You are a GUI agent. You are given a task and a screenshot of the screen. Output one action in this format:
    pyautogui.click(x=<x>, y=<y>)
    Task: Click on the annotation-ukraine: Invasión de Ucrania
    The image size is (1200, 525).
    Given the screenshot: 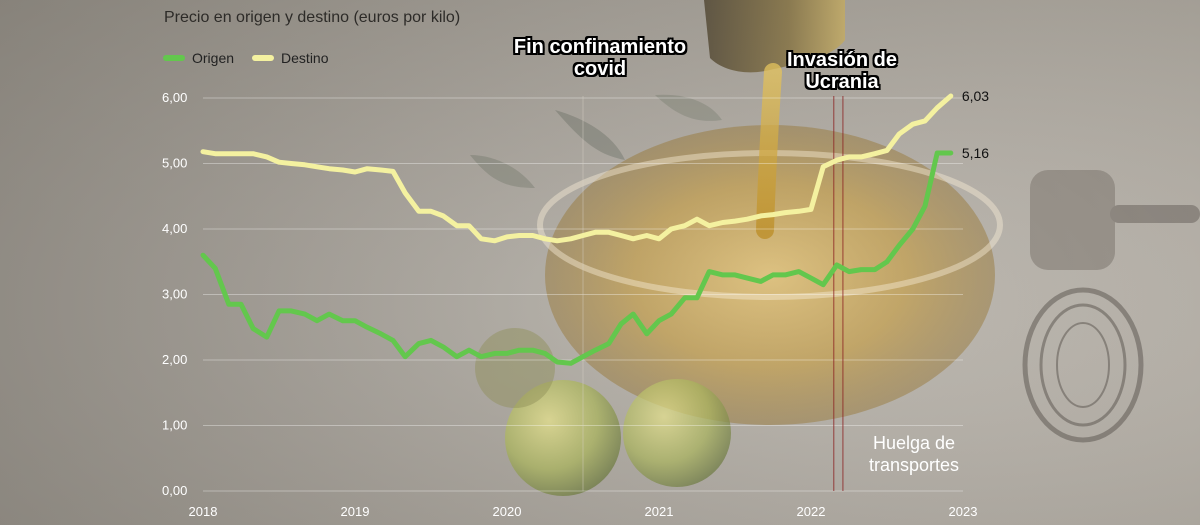 What is the action you would take?
    pyautogui.click(x=842, y=71)
    